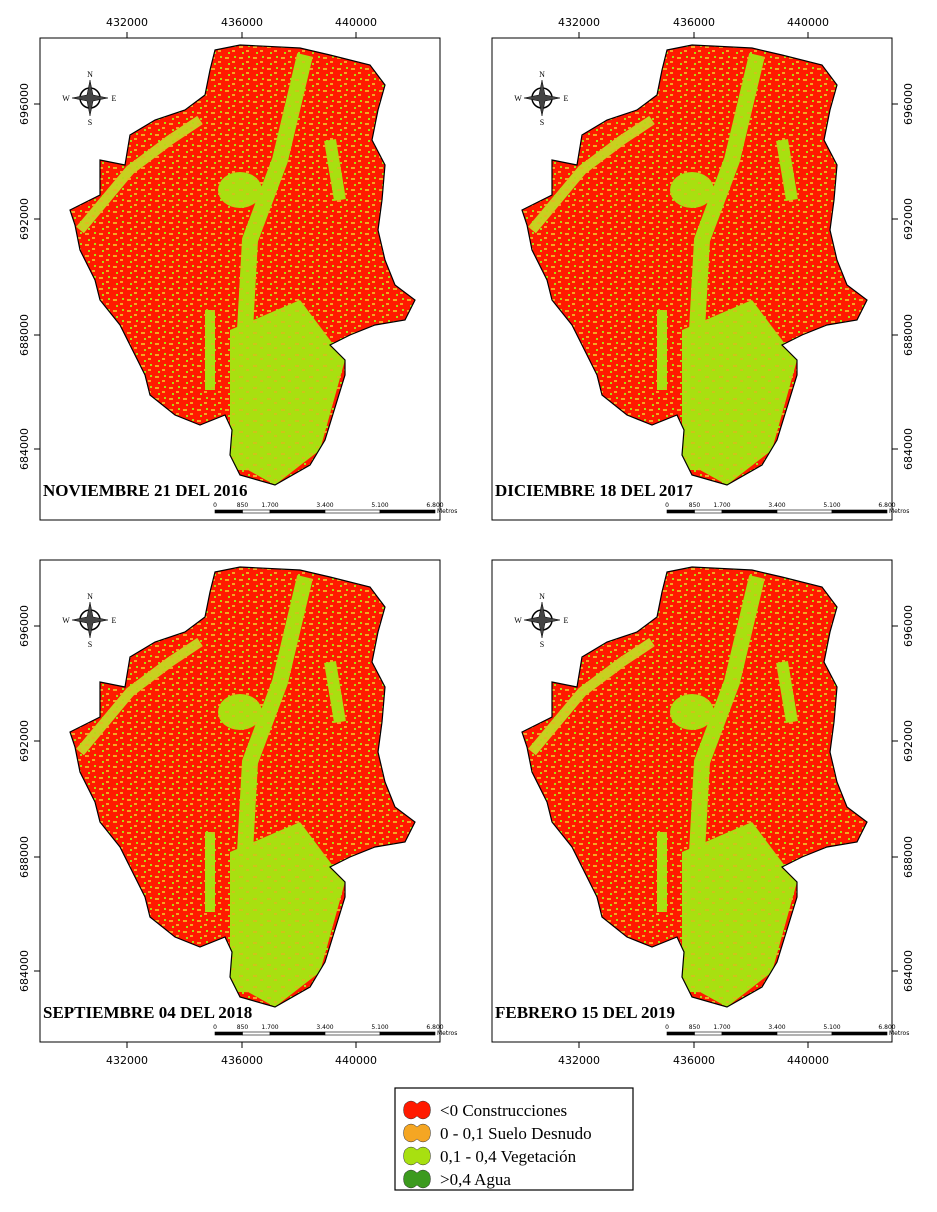 This screenshot has width=937, height=1212. Describe the element at coordinates (475, 1179) in the screenshot. I see `legend-label: >0,4 Agua` at that location.